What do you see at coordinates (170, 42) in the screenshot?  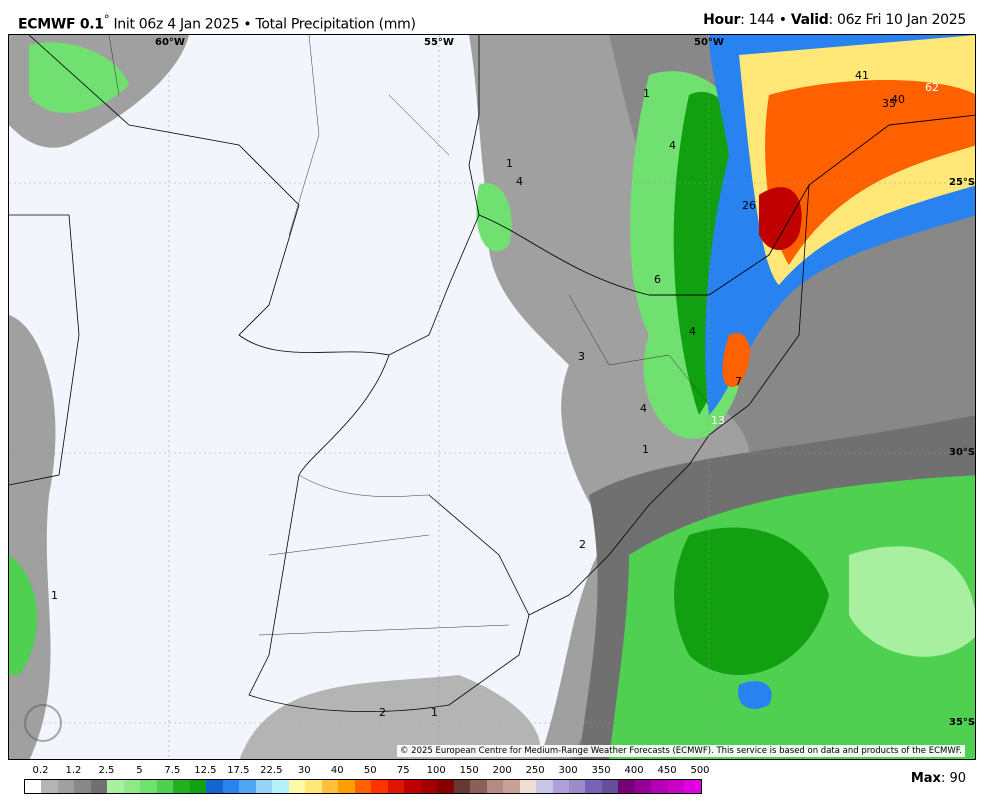 I see `lon-label: 60°W` at bounding box center [170, 42].